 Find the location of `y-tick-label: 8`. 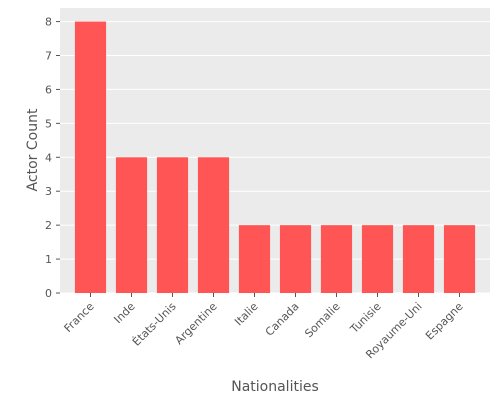

y-tick-label: 8 is located at coordinates (48, 22).